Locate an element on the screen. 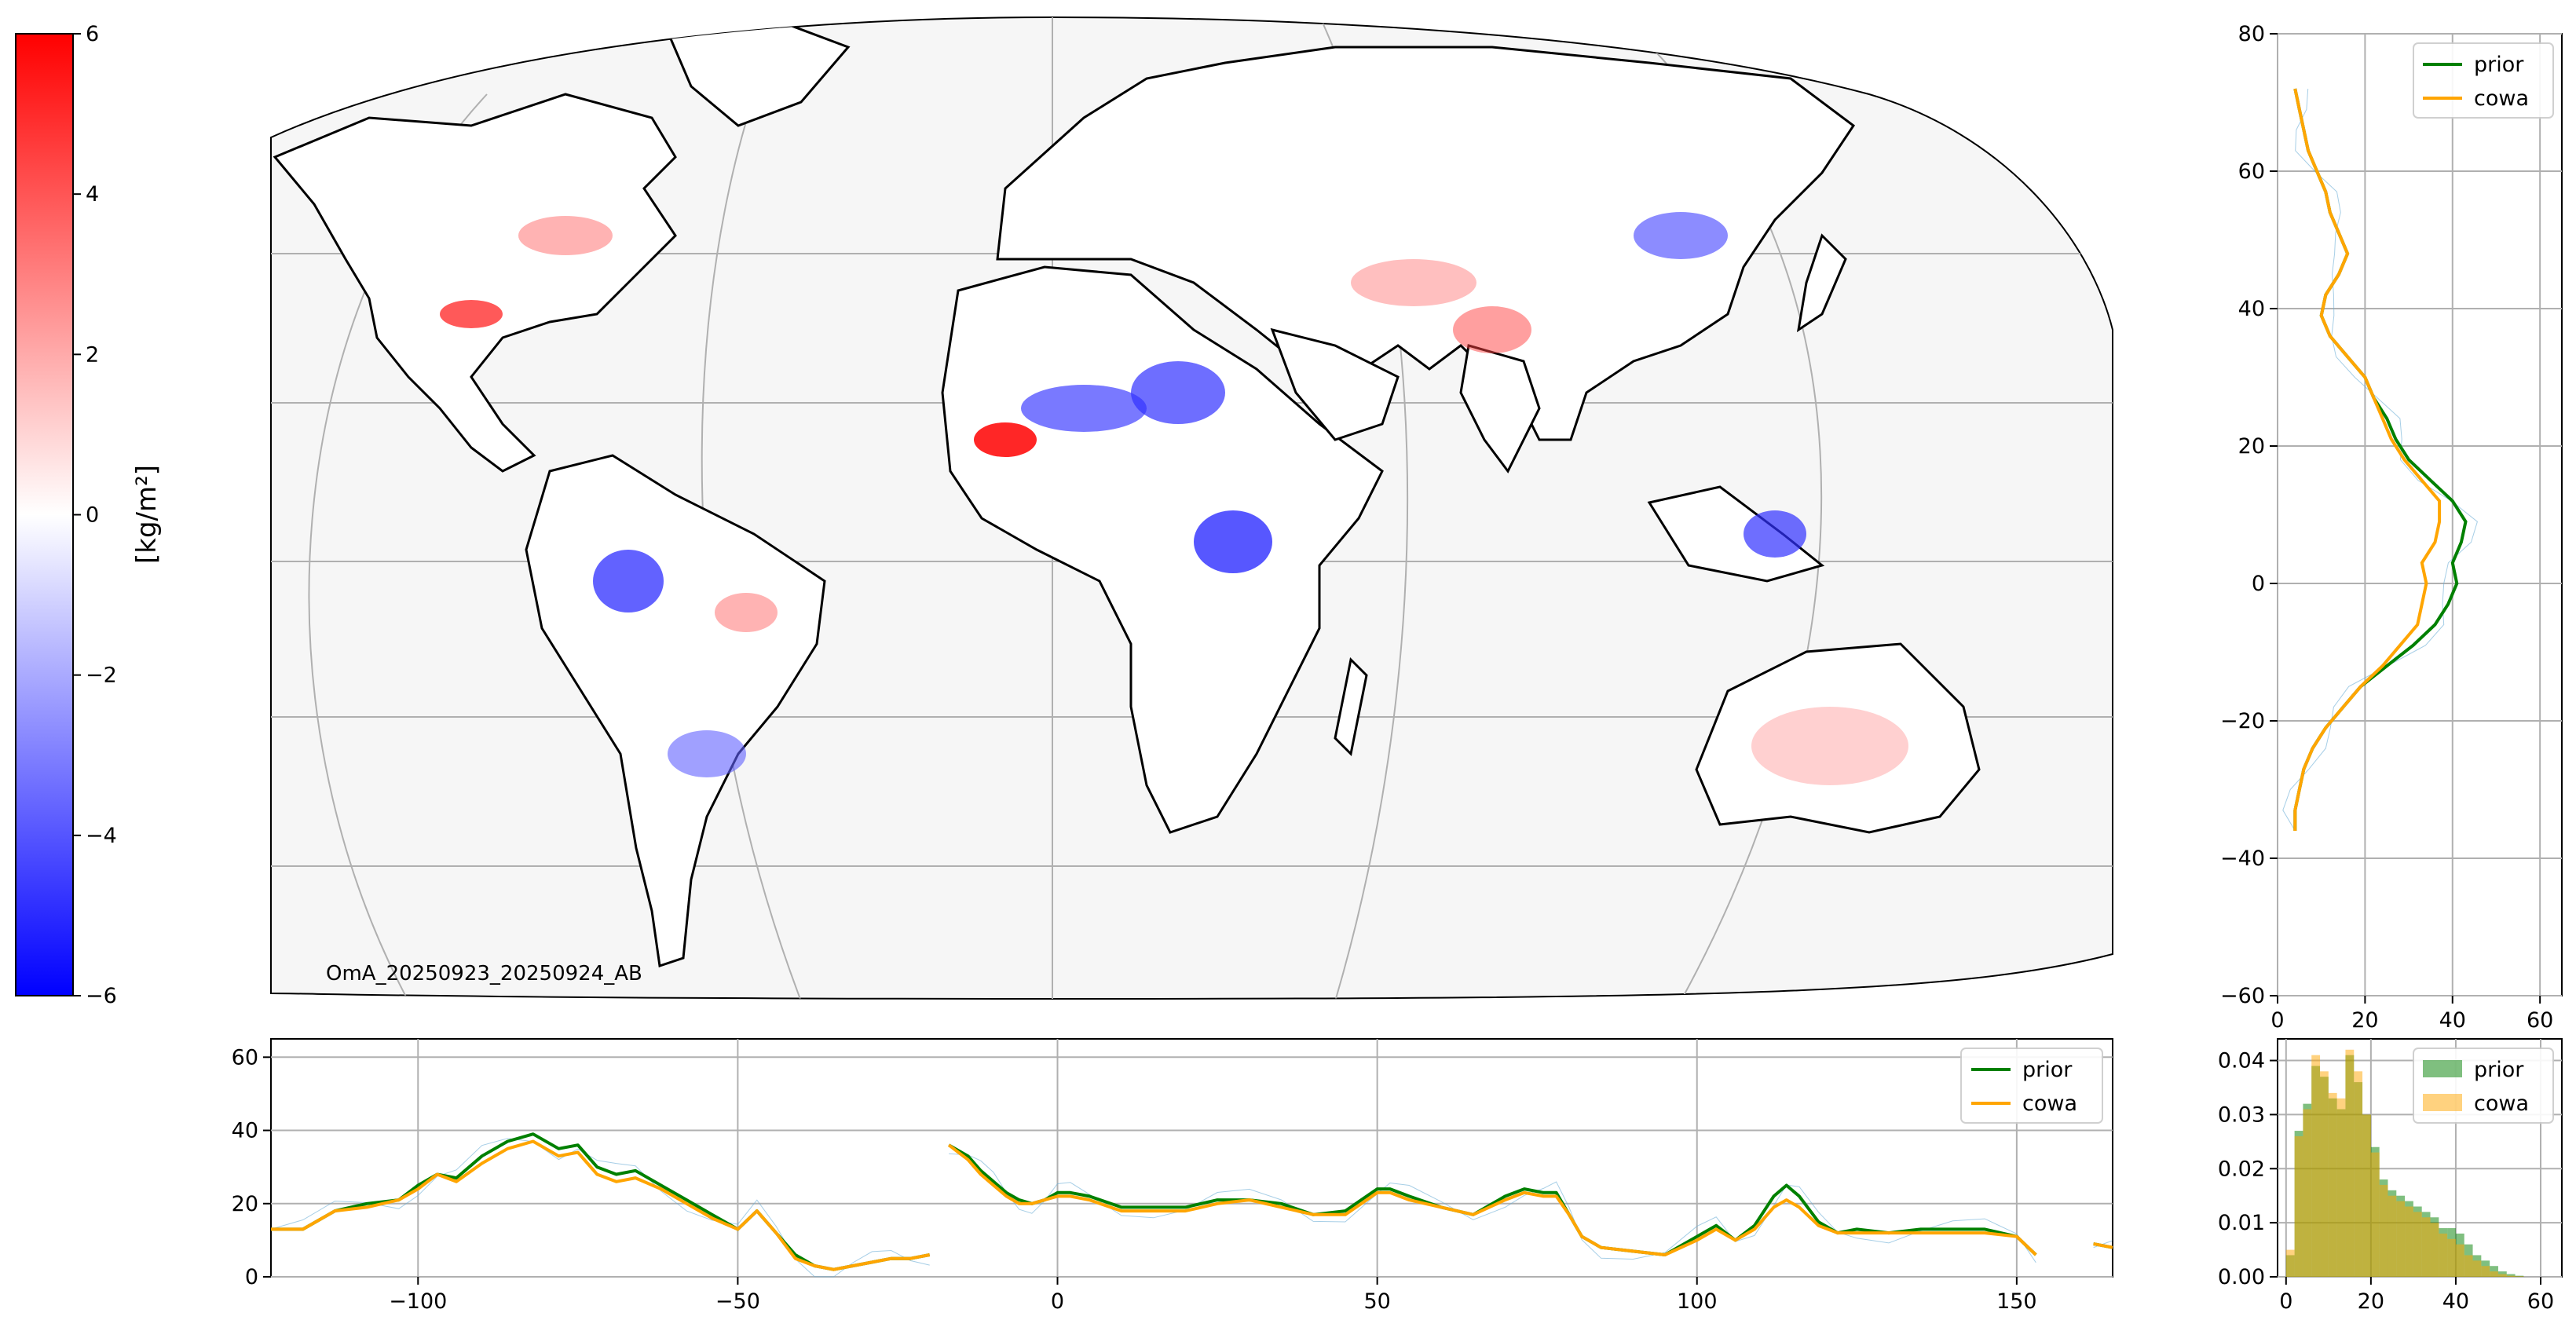 This screenshot has height=1331, width=2576. y-tick-label: −20 is located at coordinates (2243, 721).